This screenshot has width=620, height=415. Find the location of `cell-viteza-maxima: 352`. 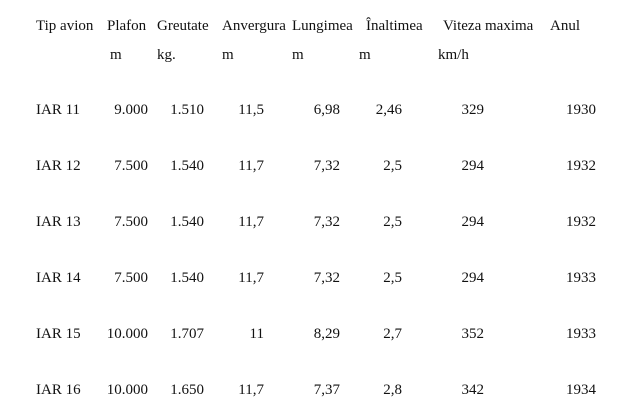

cell-viteza-maxima: 352 is located at coordinates (473, 334).